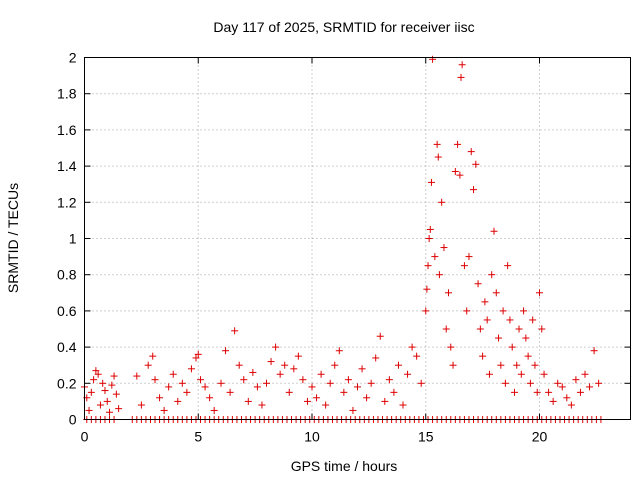  I want to click on y-tick-label: 0.4, so click(67, 347).